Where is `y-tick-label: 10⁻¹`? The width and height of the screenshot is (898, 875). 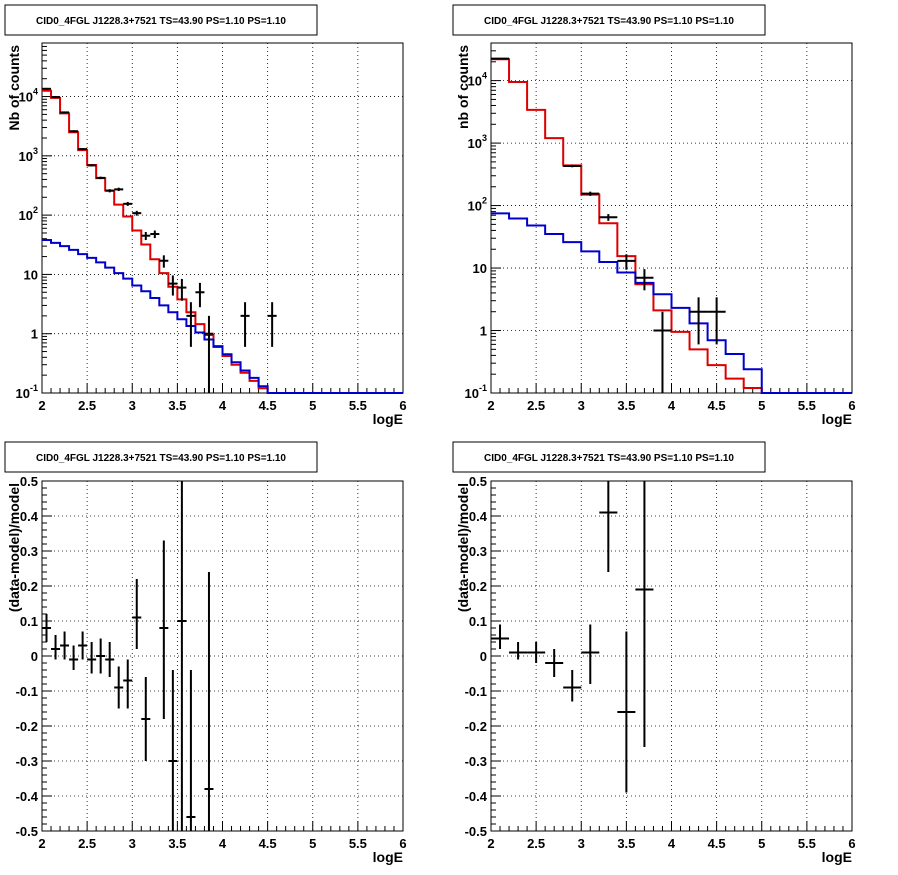
y-tick-label: 10⁻¹ is located at coordinates (27, 392).